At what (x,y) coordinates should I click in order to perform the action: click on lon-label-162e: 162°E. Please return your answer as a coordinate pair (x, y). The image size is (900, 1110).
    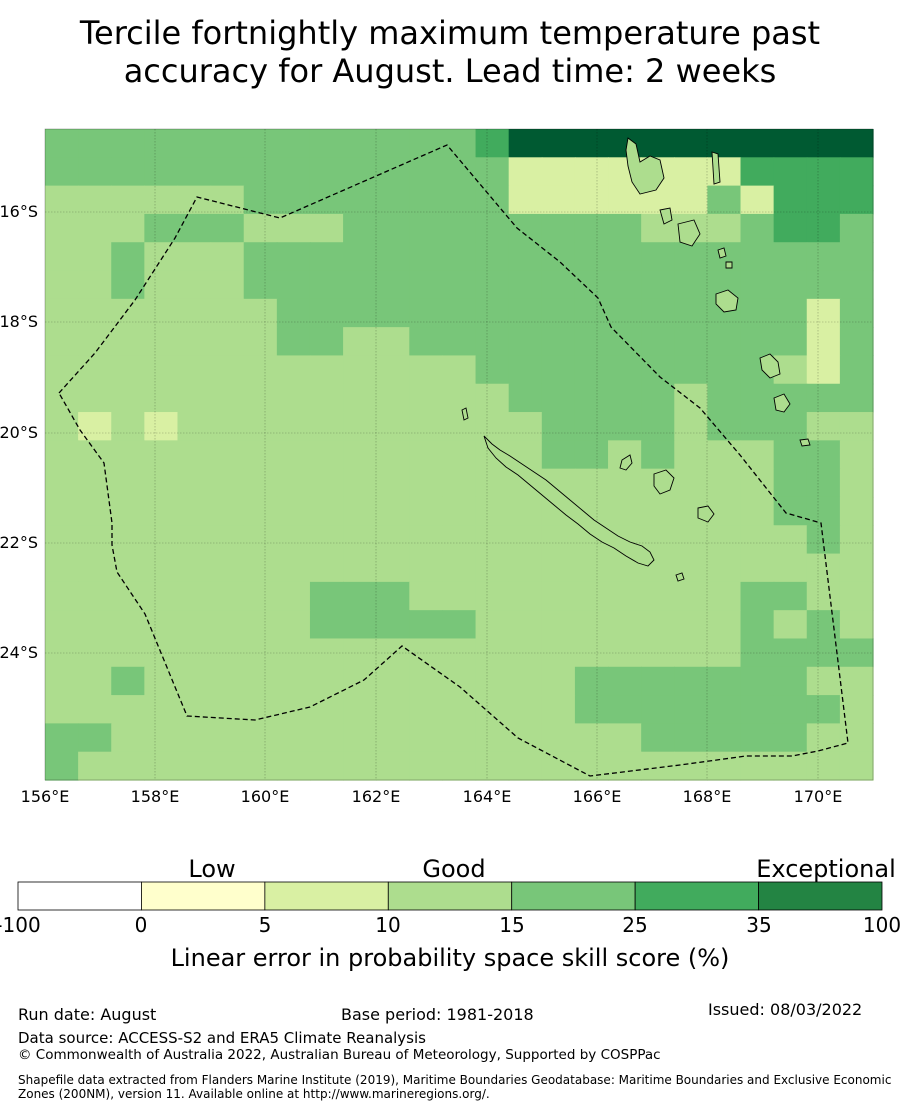
    Looking at the image, I should click on (376, 796).